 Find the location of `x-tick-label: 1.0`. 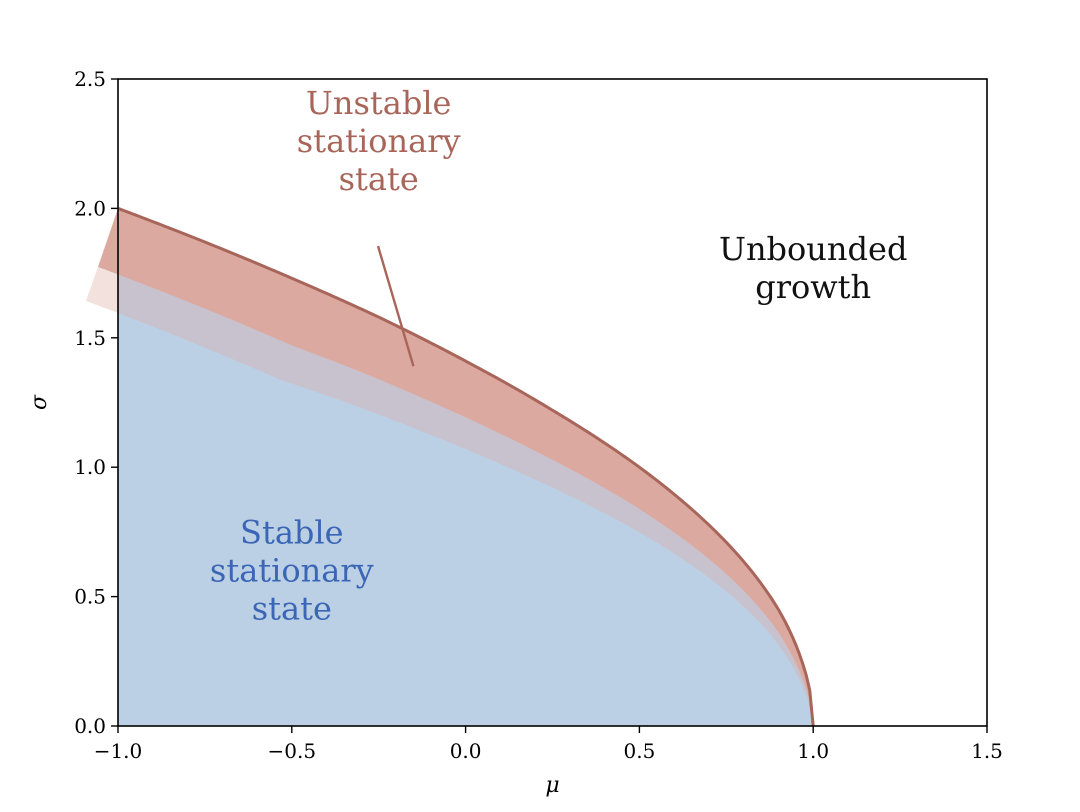

x-tick-label: 1.0 is located at coordinates (813, 751).